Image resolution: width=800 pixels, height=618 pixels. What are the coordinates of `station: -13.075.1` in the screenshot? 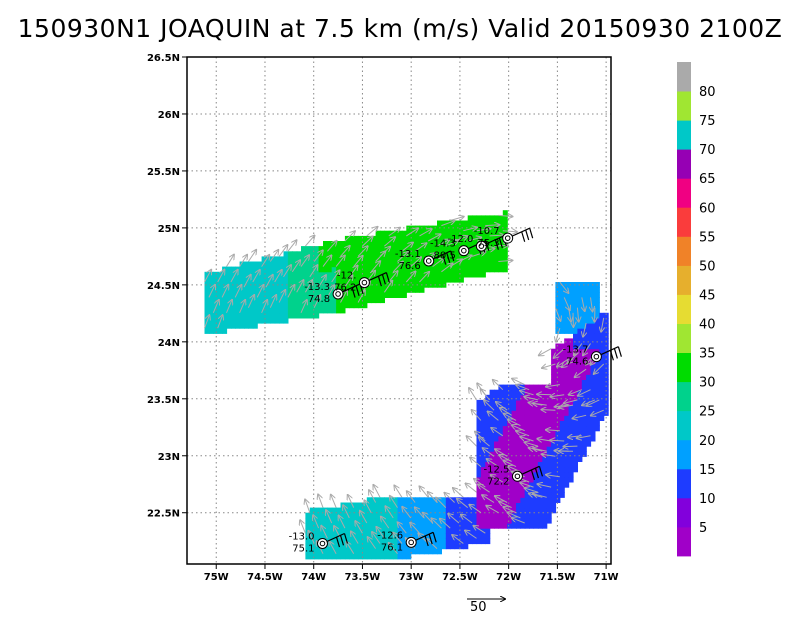 It's located at (319, 542).